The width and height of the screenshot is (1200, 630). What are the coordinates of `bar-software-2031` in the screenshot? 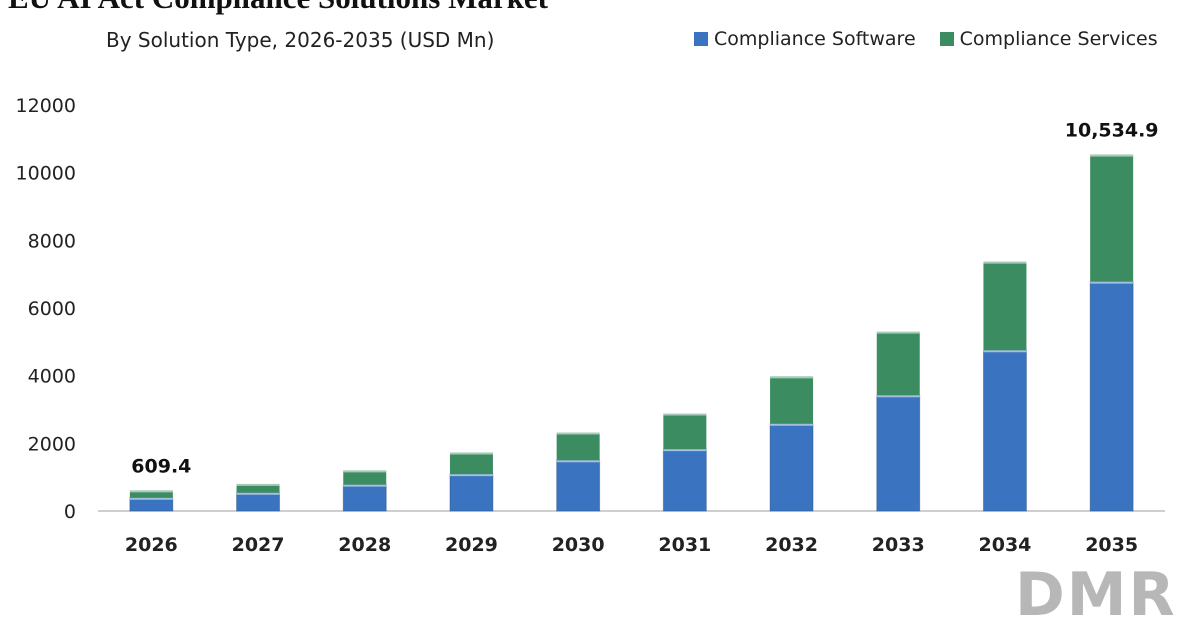 It's located at (684, 480).